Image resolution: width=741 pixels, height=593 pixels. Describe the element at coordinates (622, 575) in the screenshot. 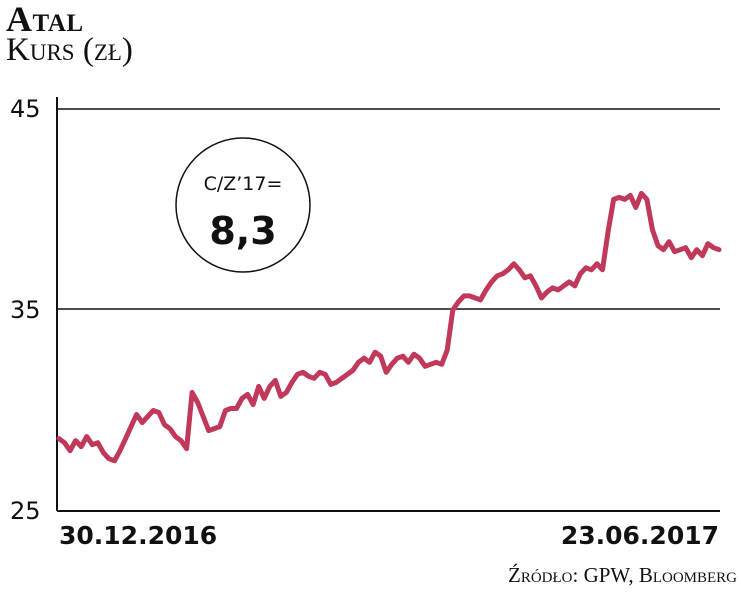

I see `source-note: Źródło: GPW, Bloomberg` at that location.